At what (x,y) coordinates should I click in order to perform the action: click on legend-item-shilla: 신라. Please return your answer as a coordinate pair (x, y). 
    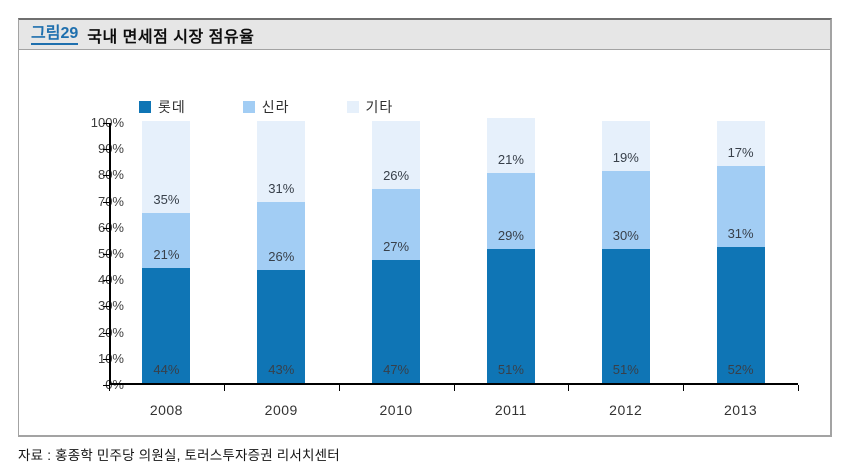
    Looking at the image, I should click on (266, 107).